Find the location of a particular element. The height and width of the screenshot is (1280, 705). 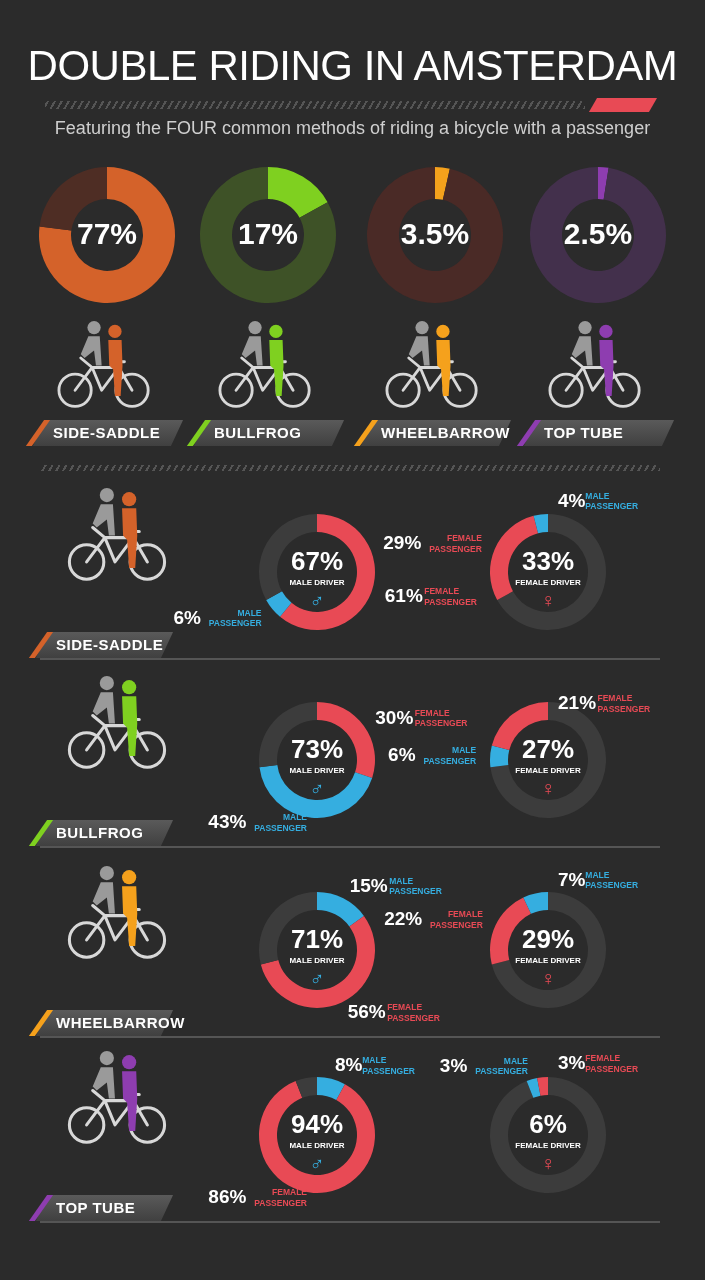

data-label: 29% is located at coordinates (402, 543).